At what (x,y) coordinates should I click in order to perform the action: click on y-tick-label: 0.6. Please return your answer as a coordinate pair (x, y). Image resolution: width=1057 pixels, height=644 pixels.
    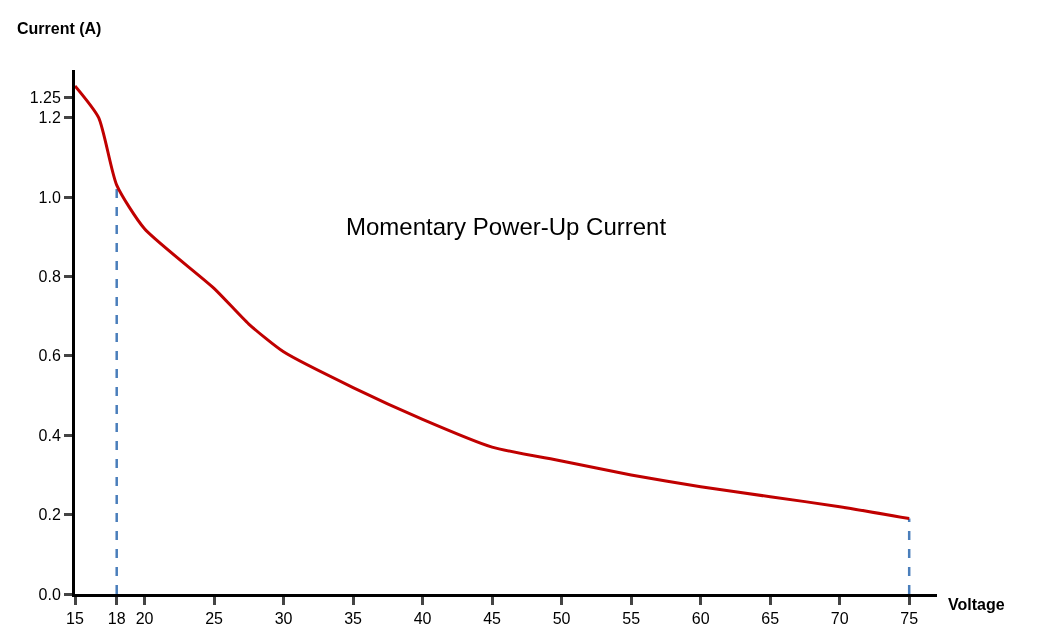
    Looking at the image, I should click on (49, 356).